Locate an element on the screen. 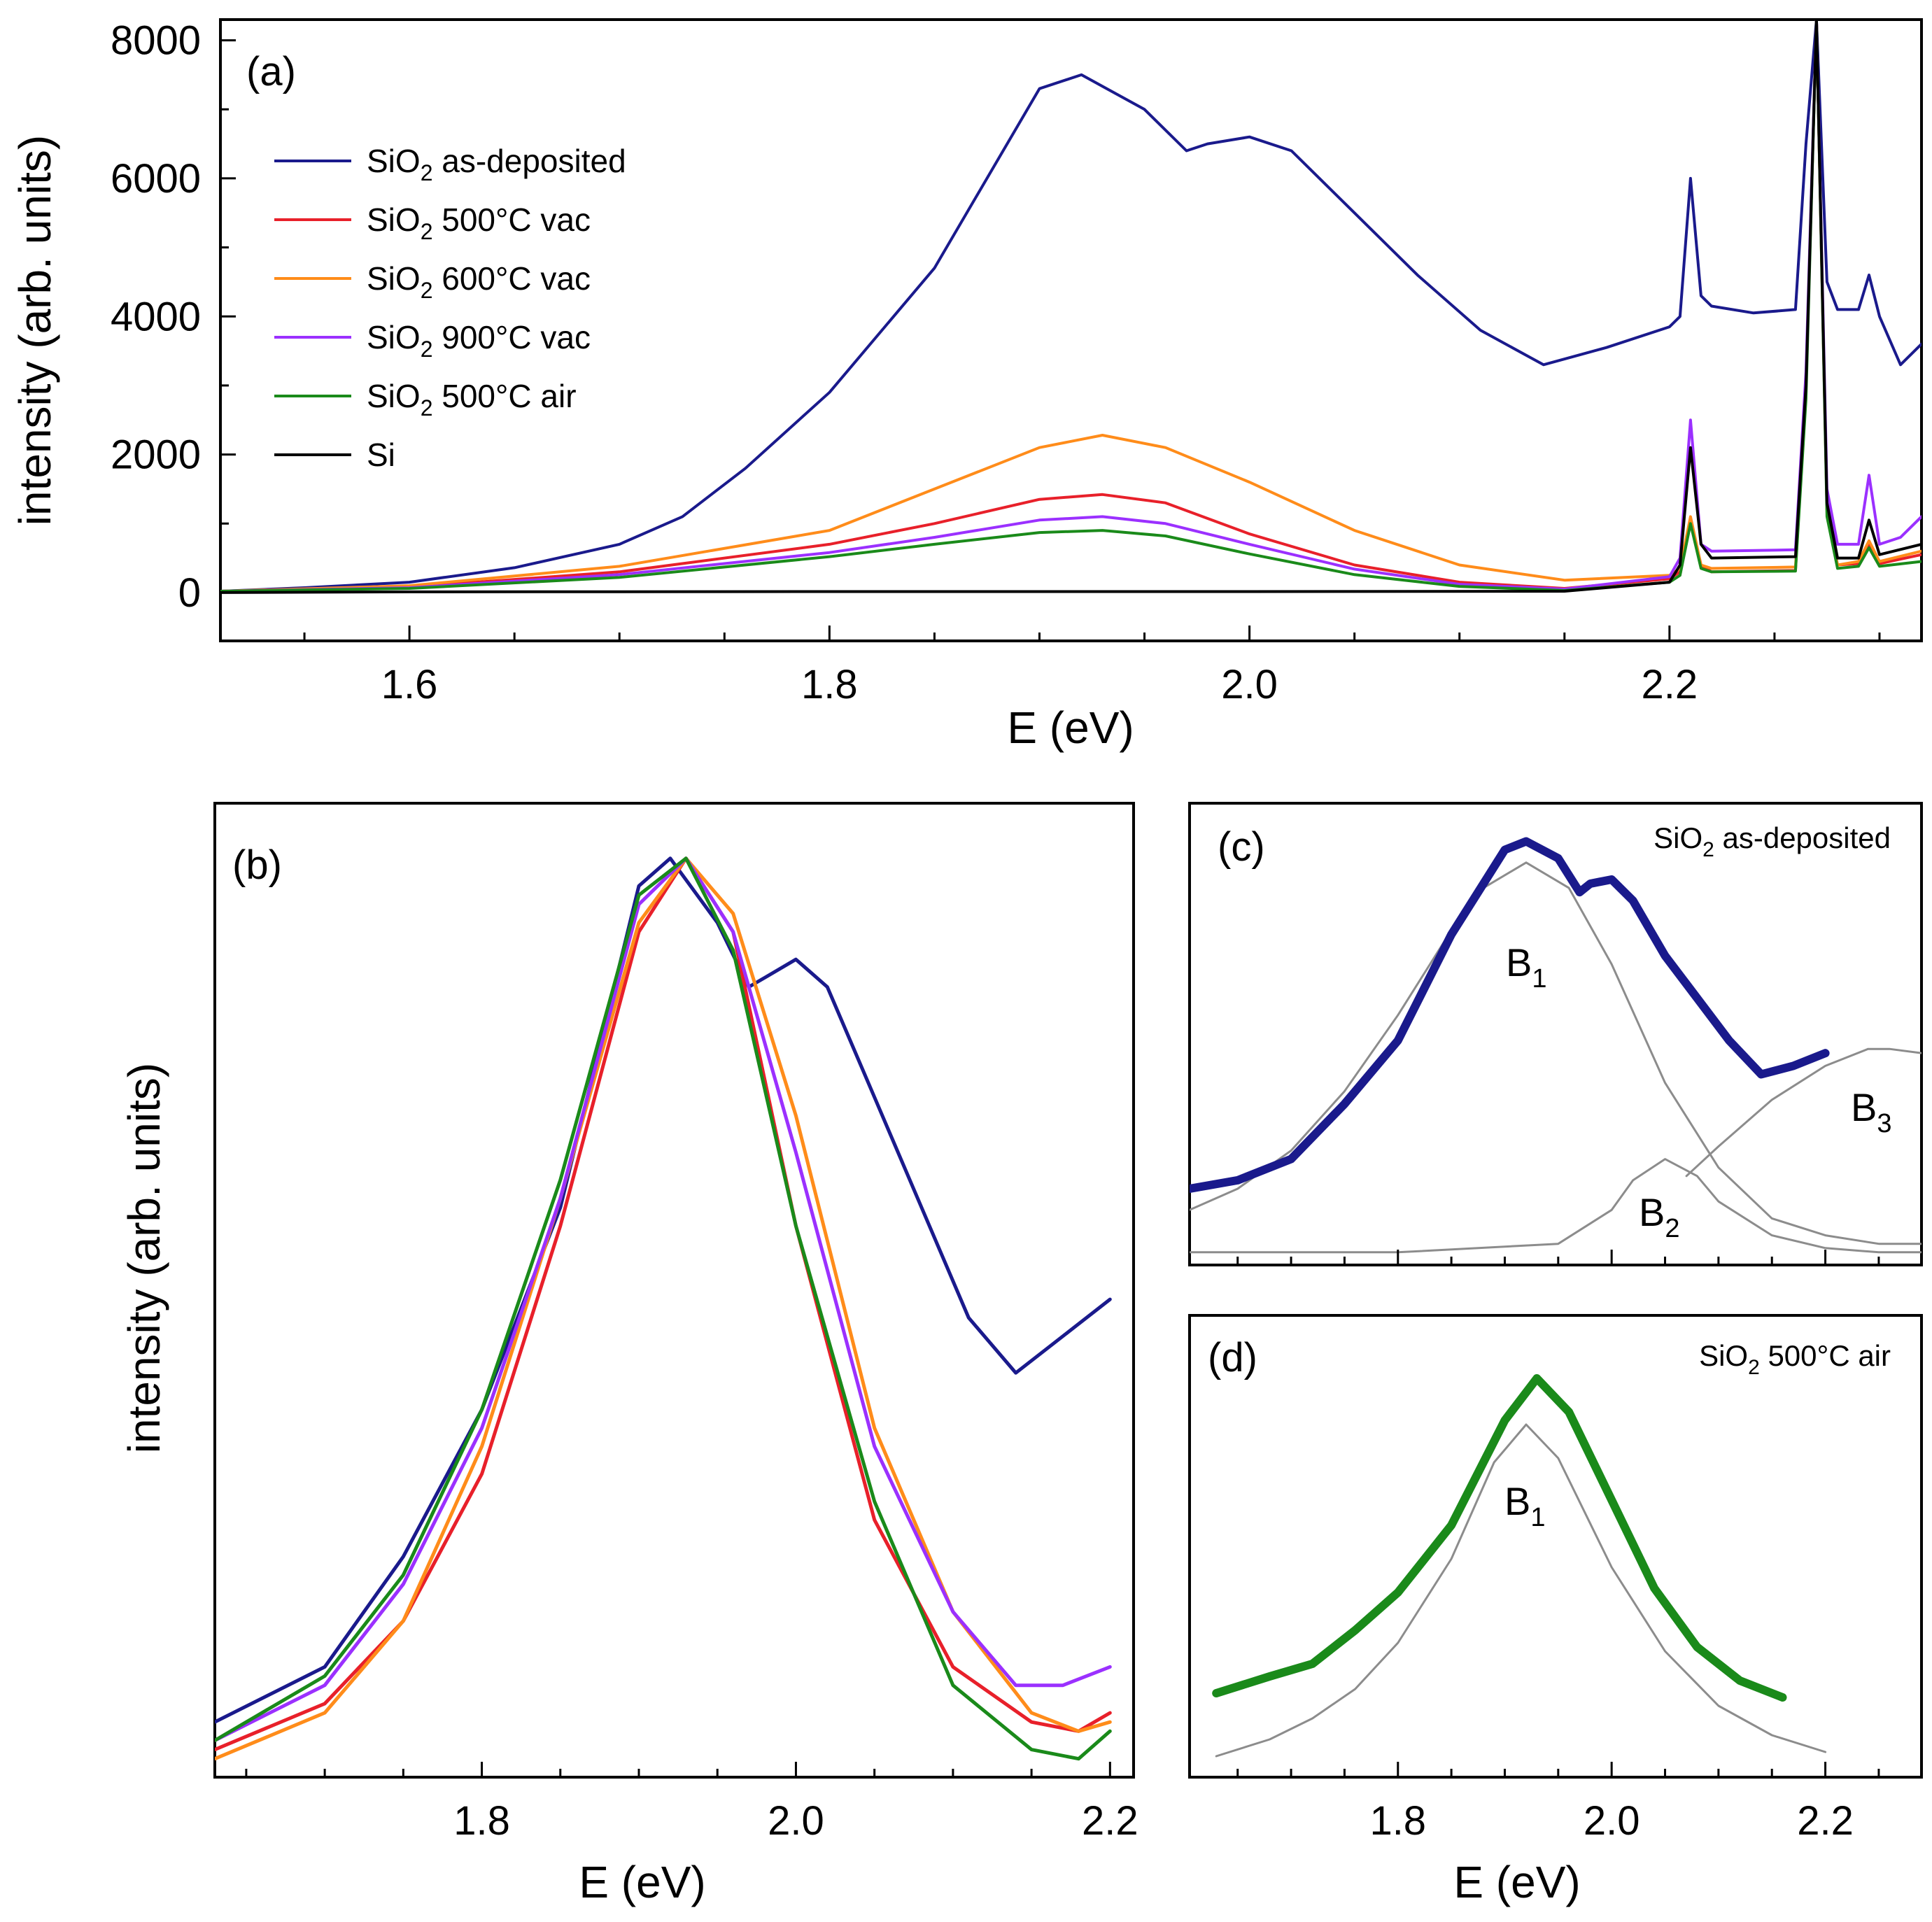  panel-b-x-tick-label: 2.2 is located at coordinates (1110, 1821).